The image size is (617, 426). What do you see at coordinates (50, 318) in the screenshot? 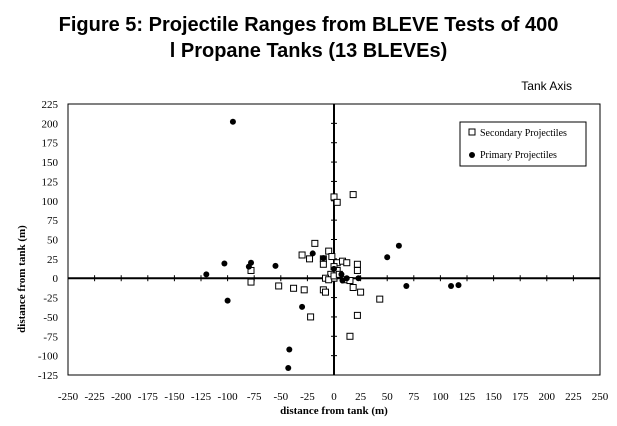
I see `y-tick-label: -50` at bounding box center [50, 318].